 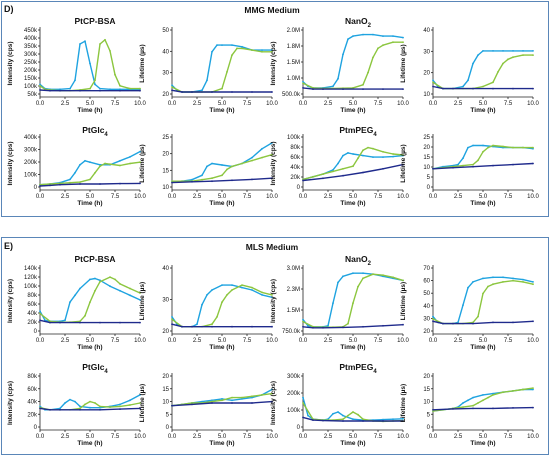 I want to click on panel-e-title: MLS Medium, so click(x=272, y=247).